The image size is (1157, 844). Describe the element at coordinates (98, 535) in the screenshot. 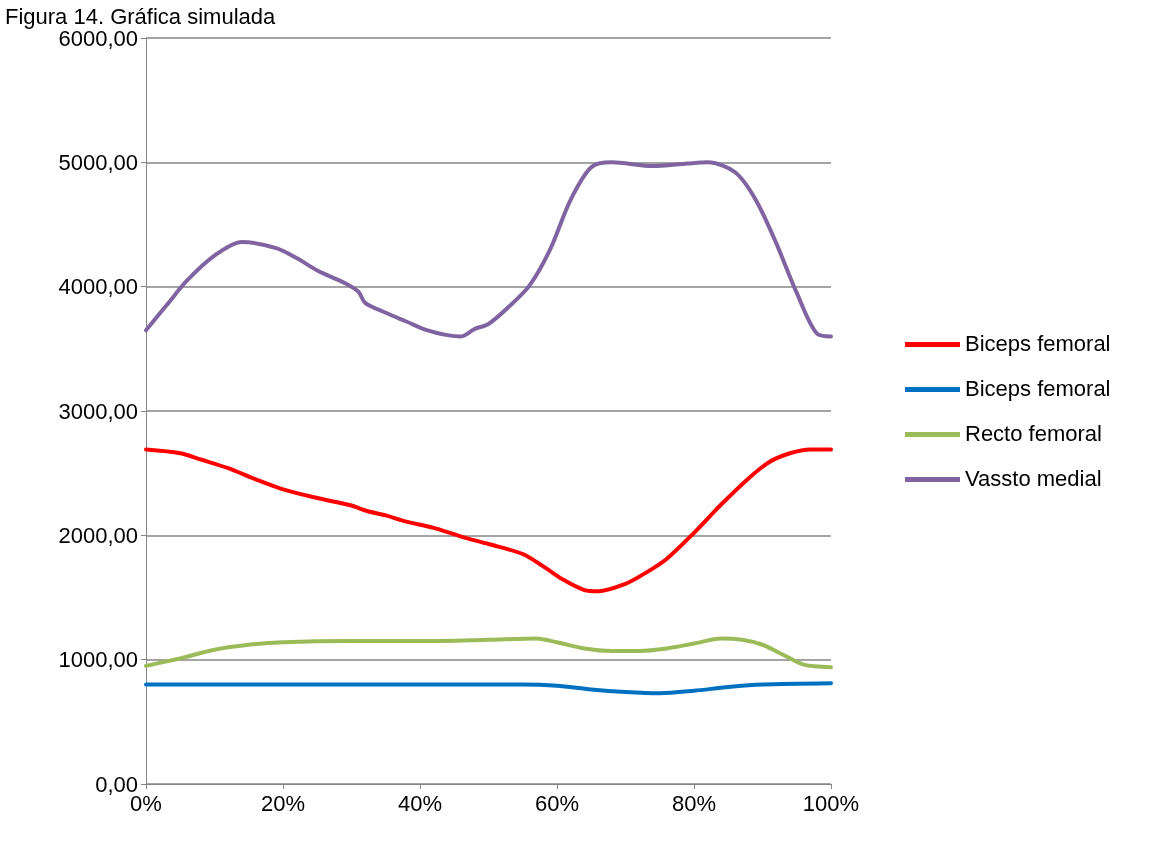

I see `y-tick-label: 2000,00` at that location.